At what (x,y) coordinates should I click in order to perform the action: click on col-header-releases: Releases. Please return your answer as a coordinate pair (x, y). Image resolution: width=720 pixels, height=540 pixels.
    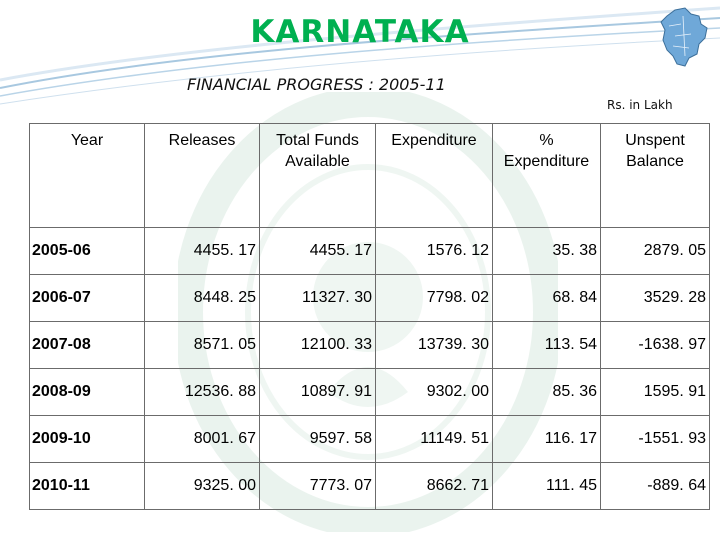
    Looking at the image, I should click on (202, 175).